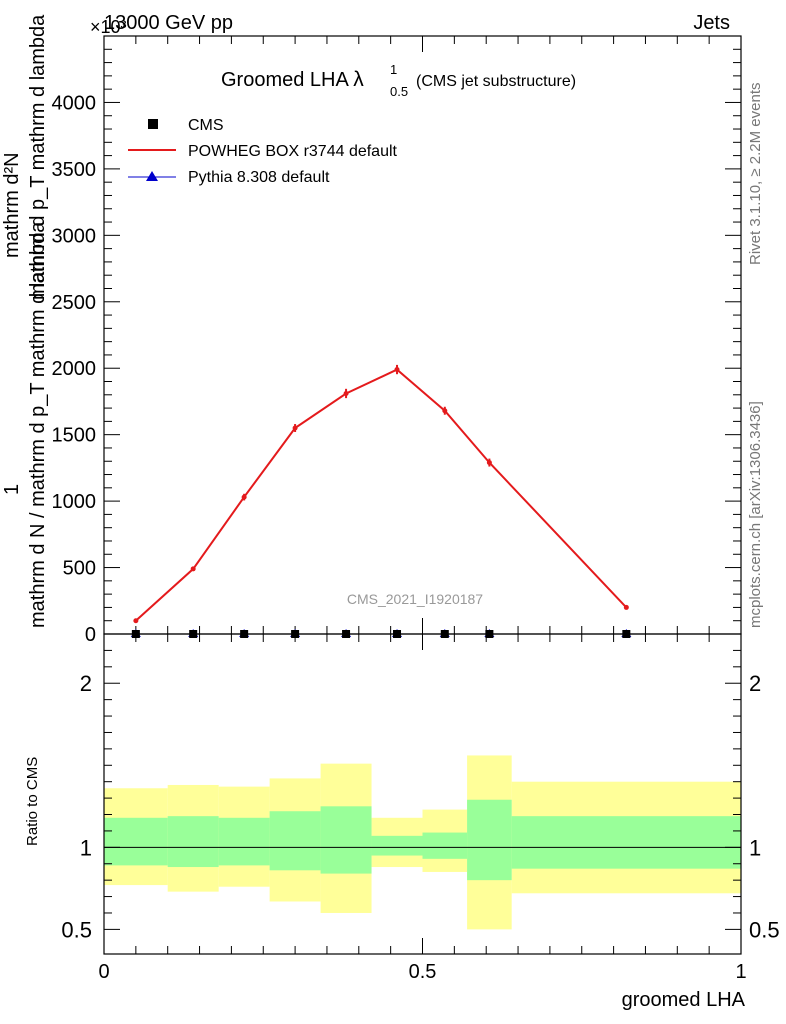 This screenshot has height=1024, width=786. Describe the element at coordinates (259, 177) in the screenshot. I see `legend-label-pythia: Pythia 8.308 default` at that location.